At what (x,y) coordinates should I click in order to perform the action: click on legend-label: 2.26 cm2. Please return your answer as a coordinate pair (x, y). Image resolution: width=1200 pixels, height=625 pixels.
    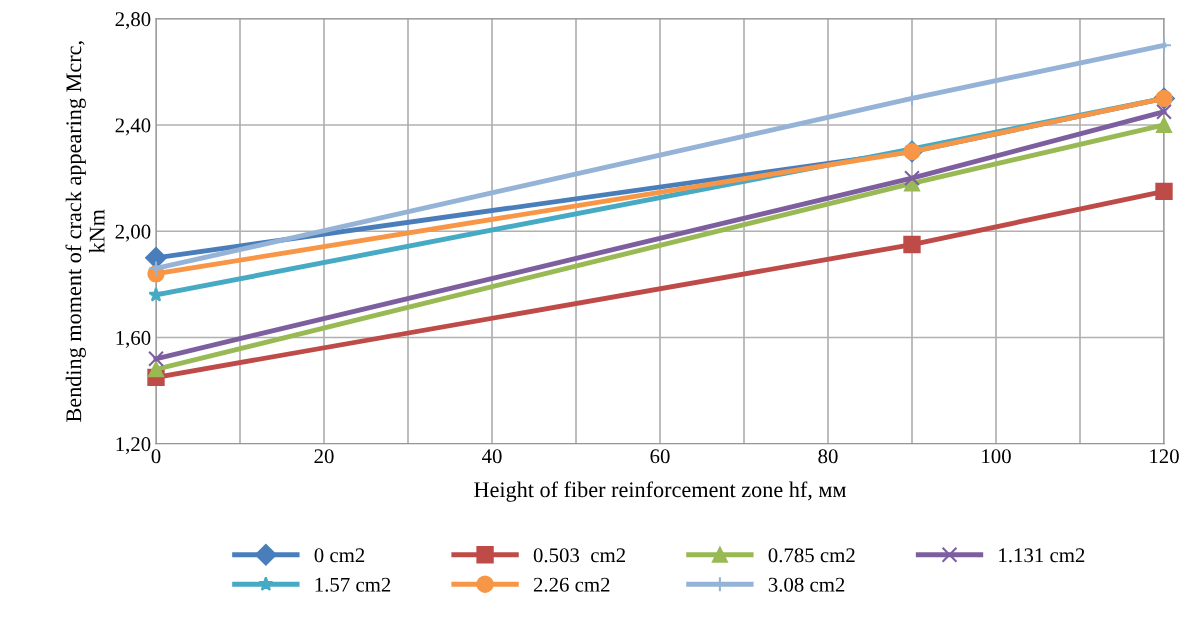
    Looking at the image, I should click on (571, 584).